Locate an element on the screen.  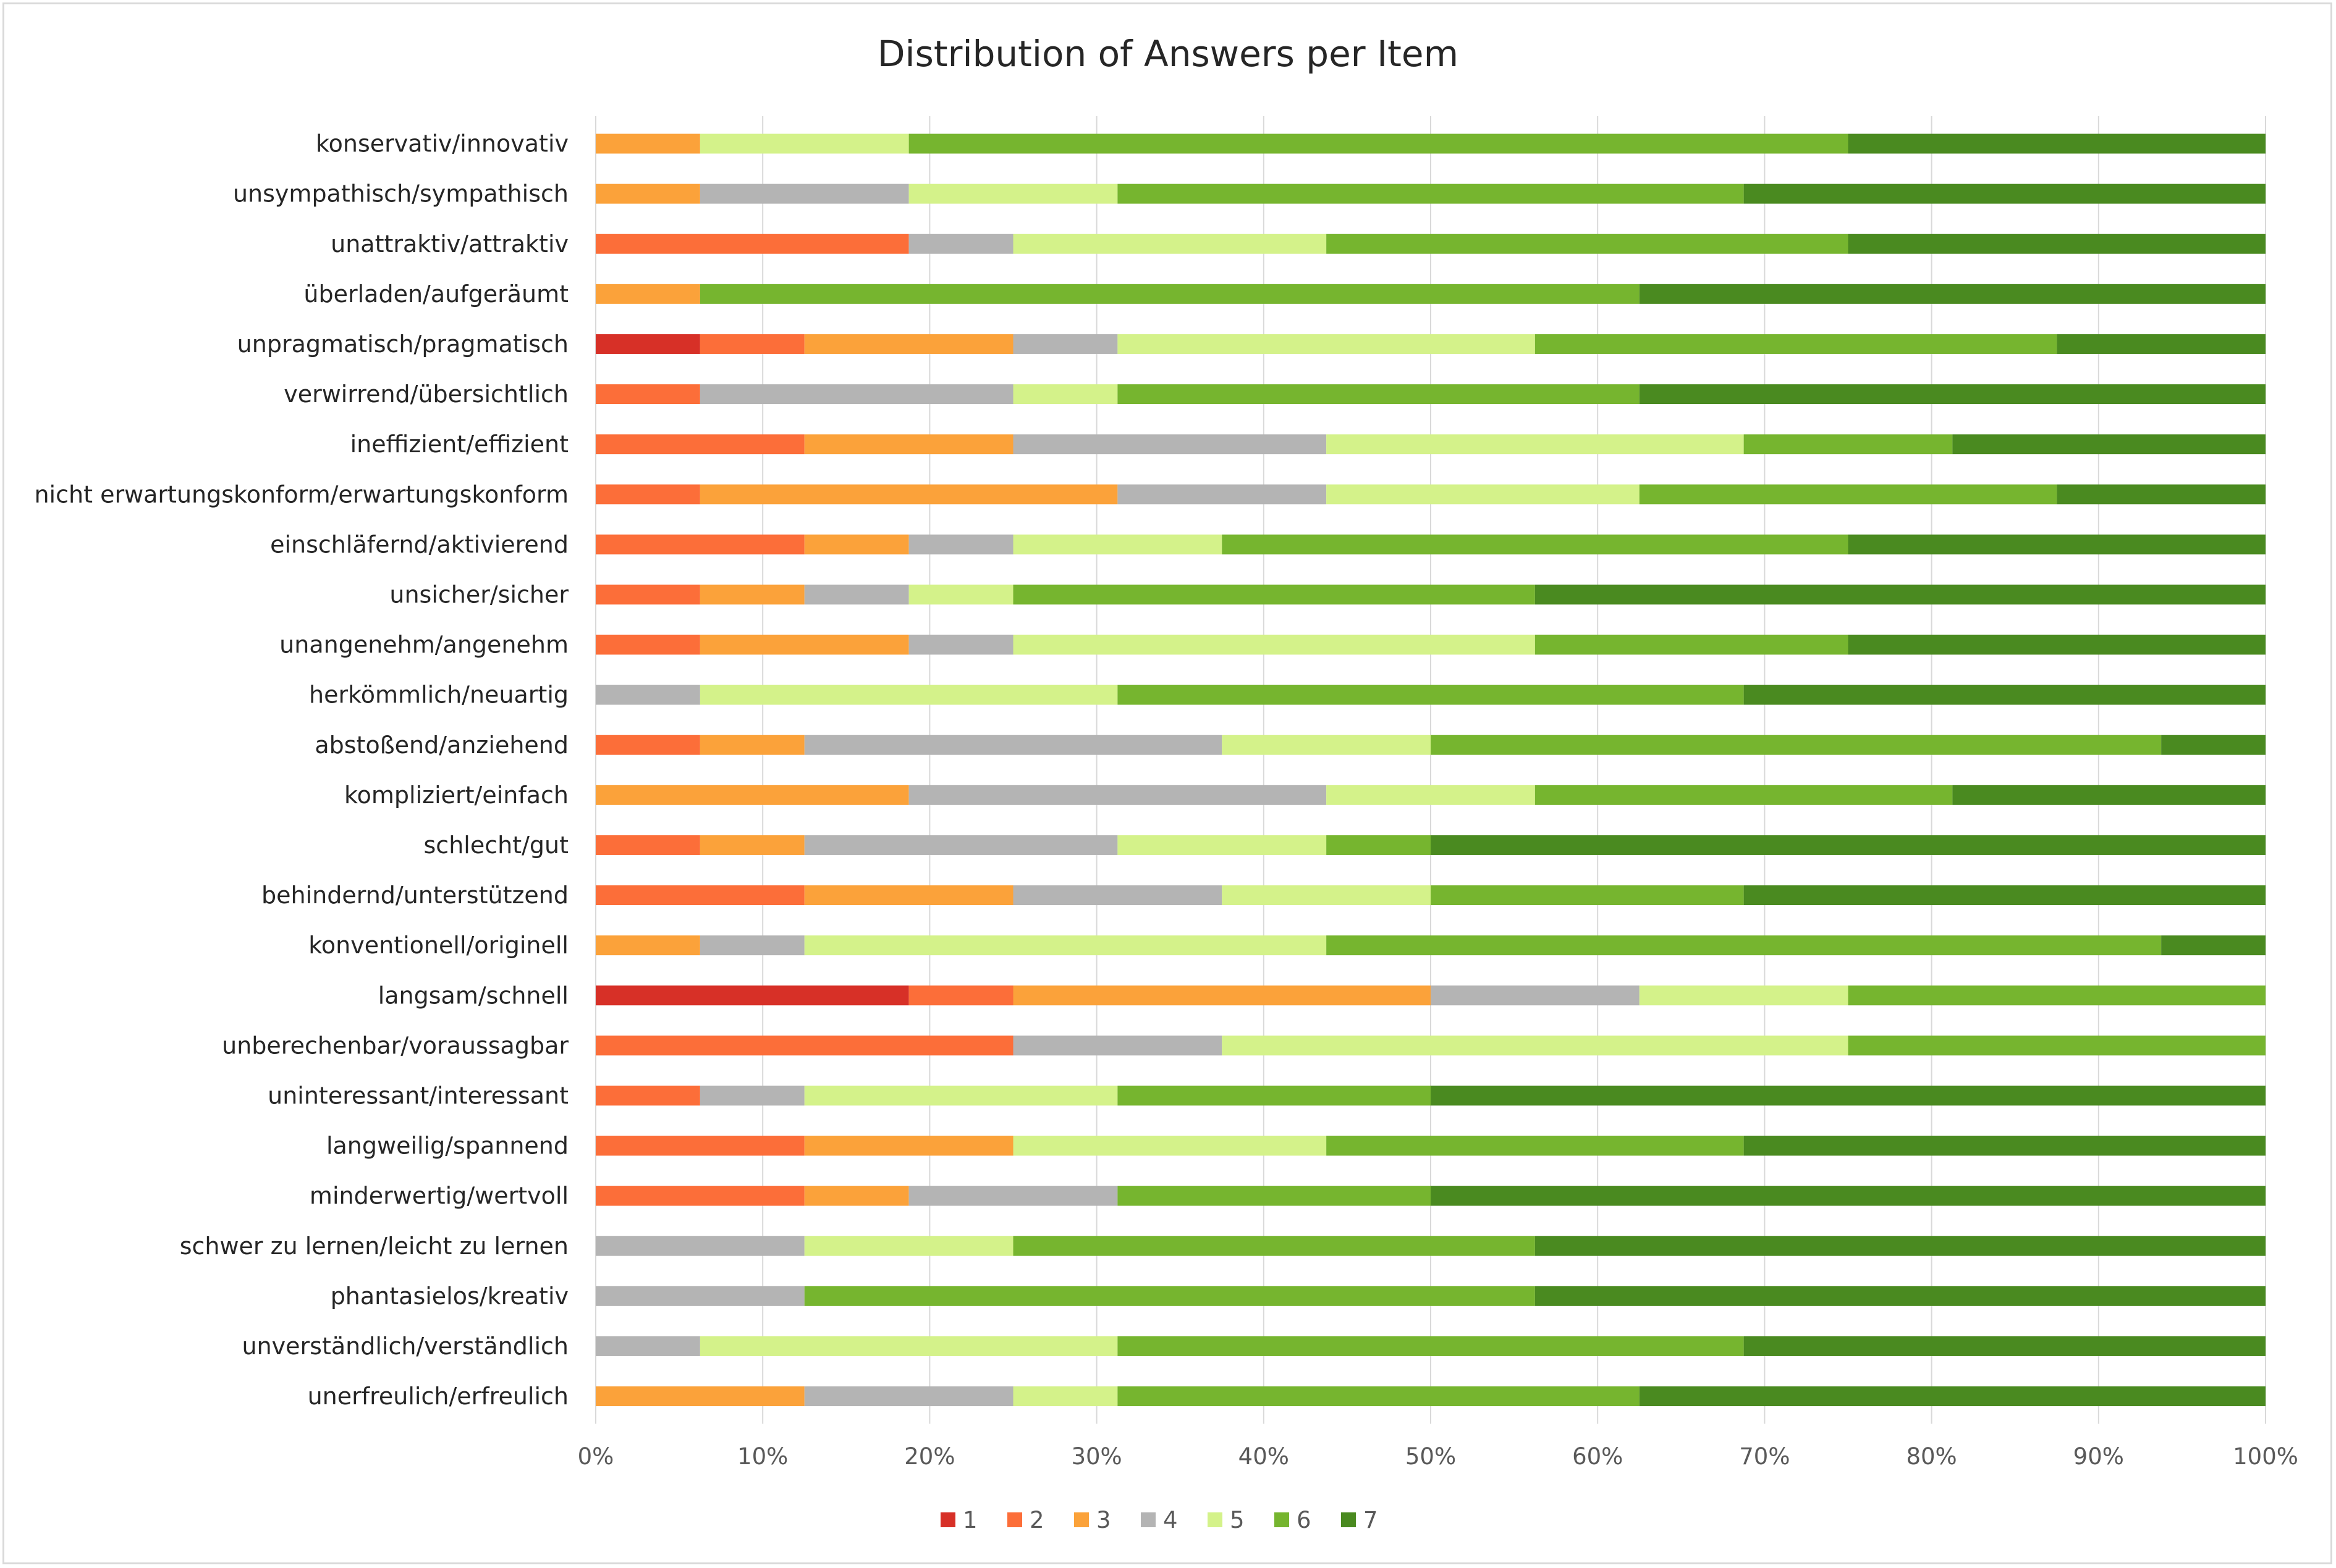
x-tick-label: 20% is located at coordinates (929, 1456).